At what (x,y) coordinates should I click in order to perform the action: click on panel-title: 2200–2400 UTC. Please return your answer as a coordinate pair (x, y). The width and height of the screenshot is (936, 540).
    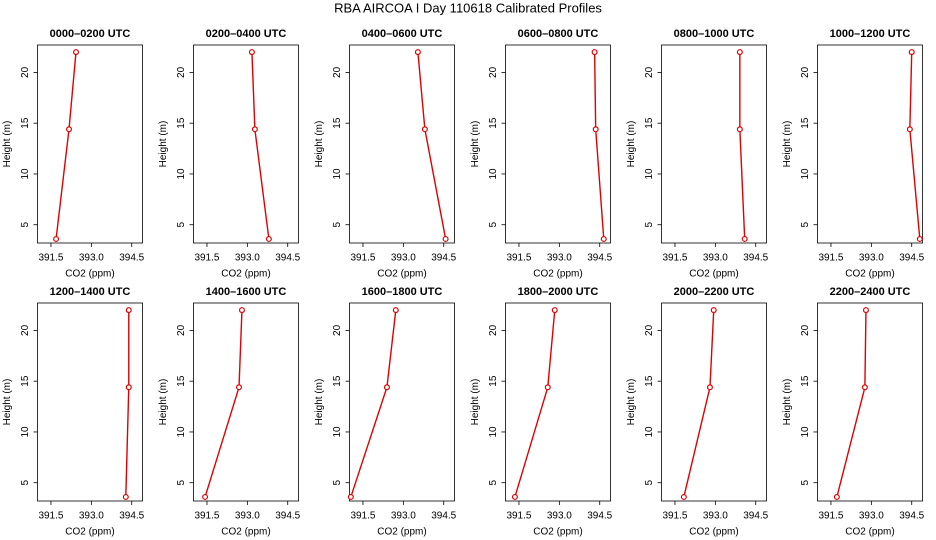
    Looking at the image, I should click on (870, 292).